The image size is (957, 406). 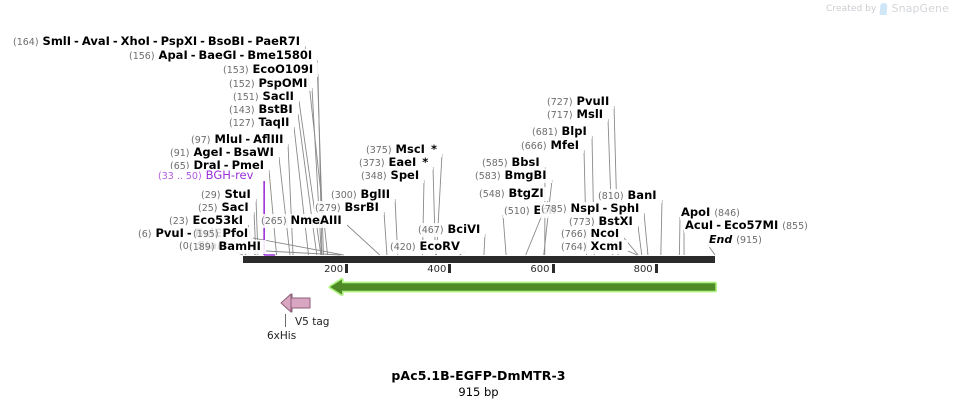 What do you see at coordinates (201, 140) in the screenshot?
I see `site-position: (97)` at bounding box center [201, 140].